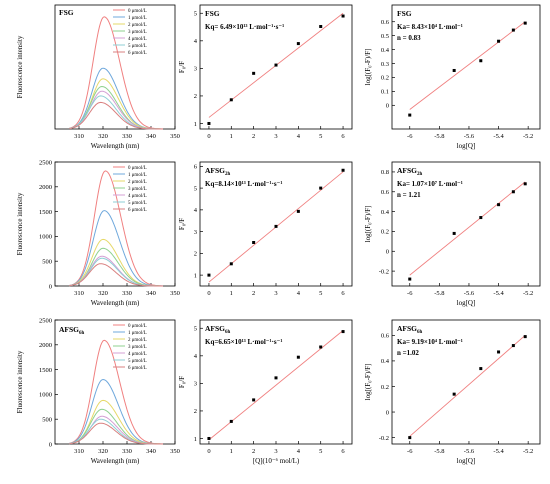 This screenshot has width=550, height=484. What do you see at coordinates (385, 92) in the screenshot?
I see `y-tick-label: 0.1` at bounding box center [385, 92].